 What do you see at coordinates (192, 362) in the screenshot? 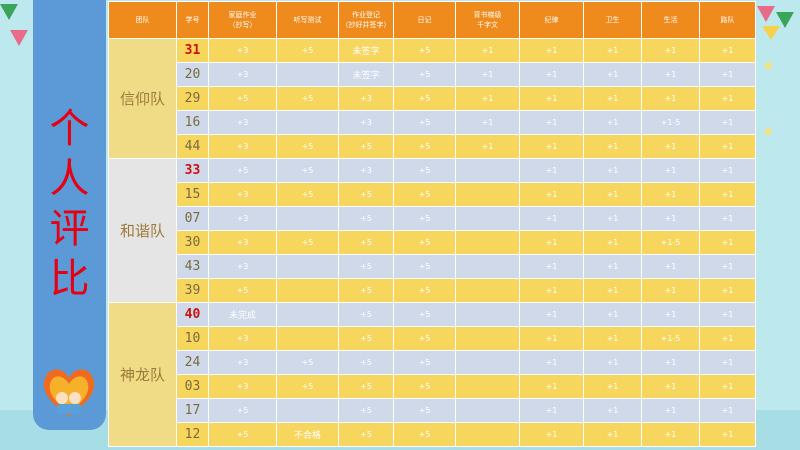
I see `student-id-cell: 24` at bounding box center [192, 362].